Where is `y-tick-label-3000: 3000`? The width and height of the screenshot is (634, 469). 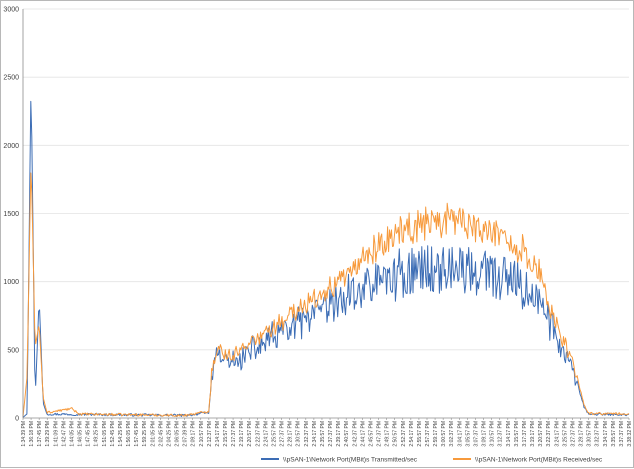 y-tick-label-3000: 3000 is located at coordinates (11, 10).